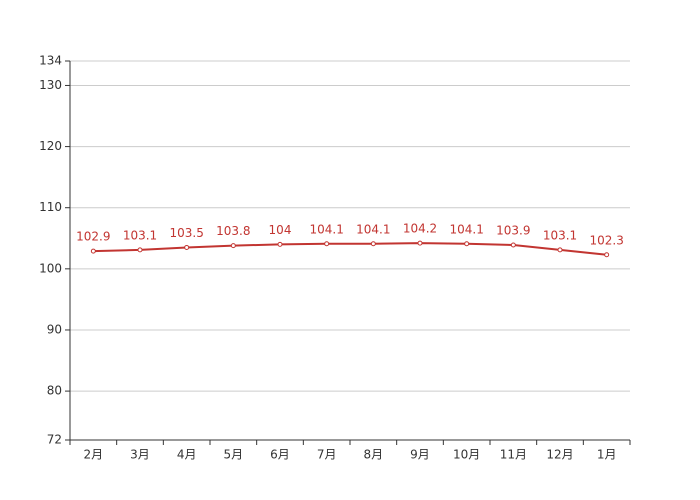 This screenshot has width=700, height=500. I want to click on y-tick-label: 100, so click(50, 268).